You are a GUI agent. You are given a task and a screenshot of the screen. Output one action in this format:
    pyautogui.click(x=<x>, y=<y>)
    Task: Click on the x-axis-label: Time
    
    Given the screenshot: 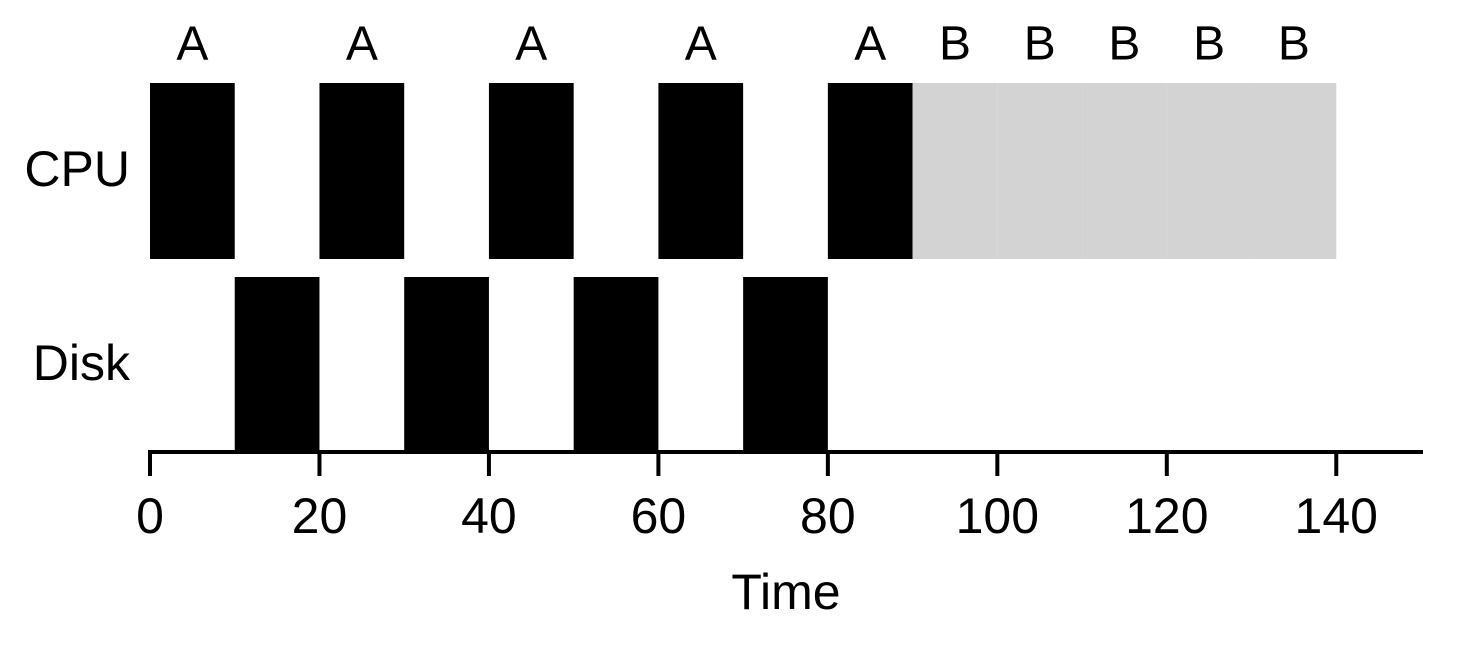 What is the action you would take?
    pyautogui.click(x=785, y=592)
    